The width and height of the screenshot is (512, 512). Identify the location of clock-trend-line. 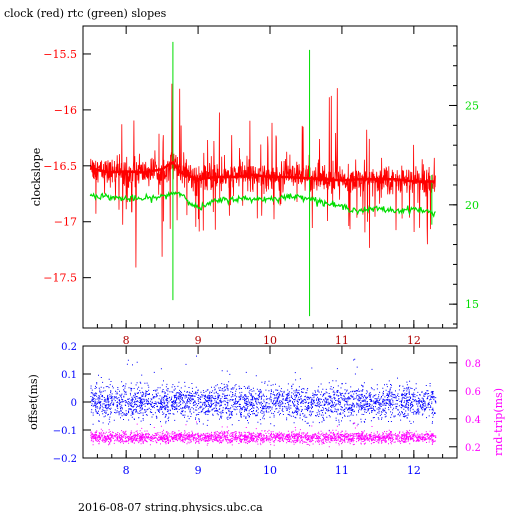
(262, 171).